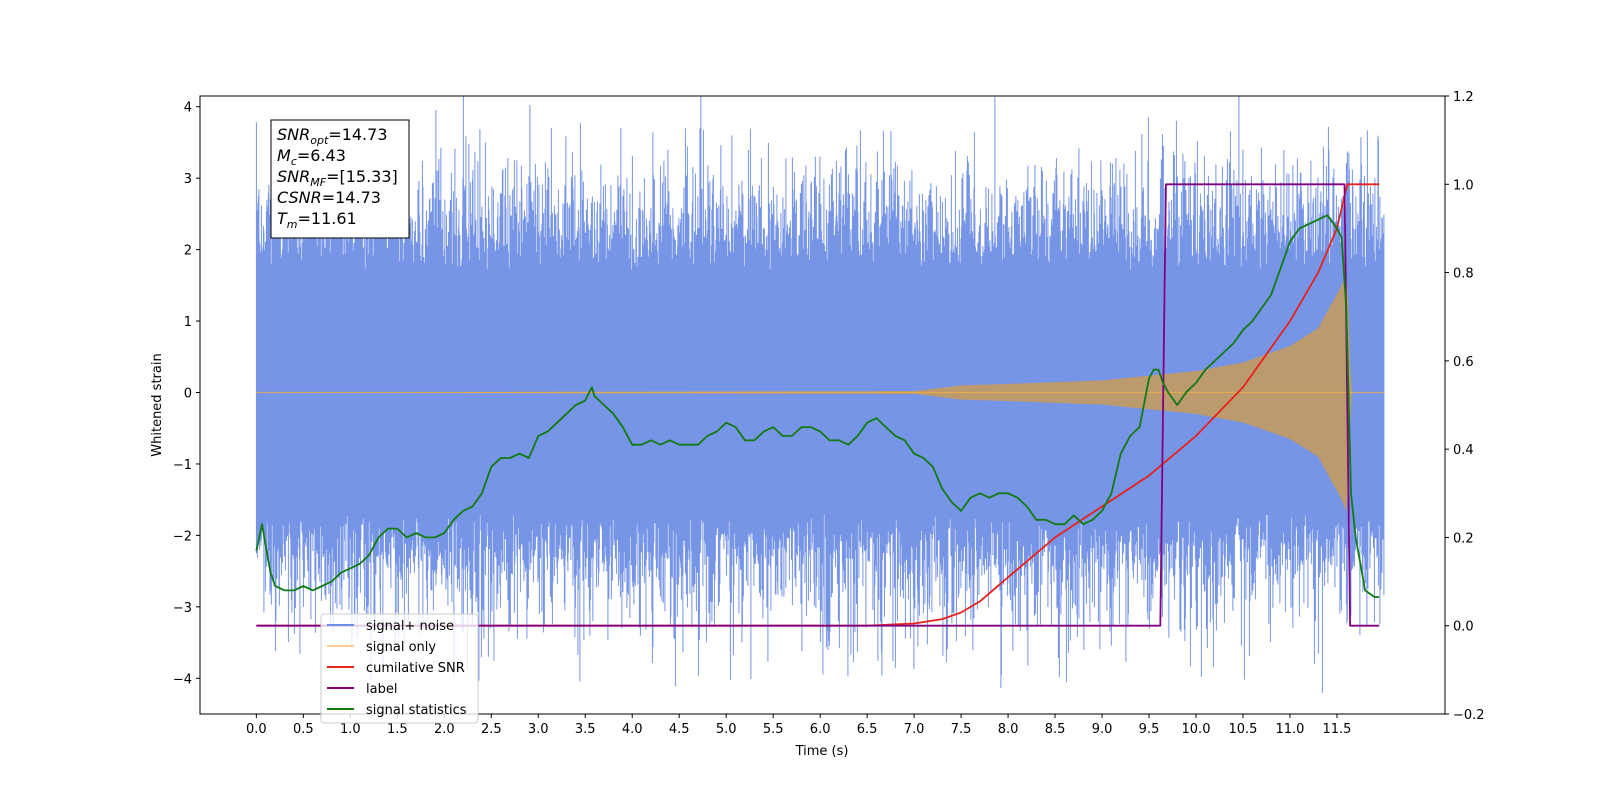  Describe the element at coordinates (188, 251) in the screenshot. I see `y-tick-label: 2` at that location.